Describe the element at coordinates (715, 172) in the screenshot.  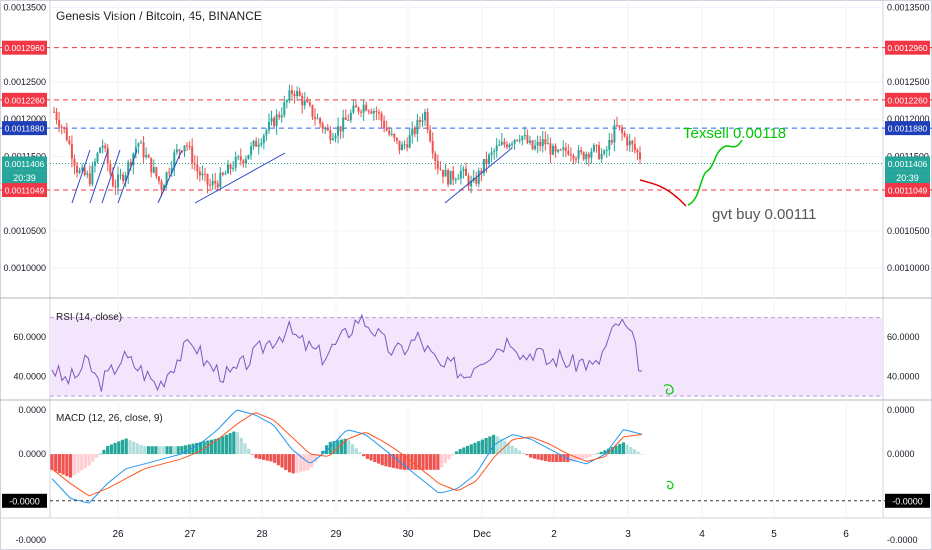
I see `projection-up-line` at that location.